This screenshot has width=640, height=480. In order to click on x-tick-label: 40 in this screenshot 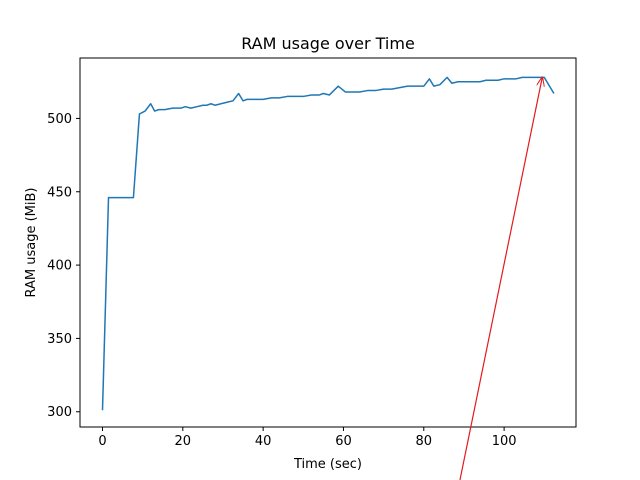, I will do `click(263, 441)`.